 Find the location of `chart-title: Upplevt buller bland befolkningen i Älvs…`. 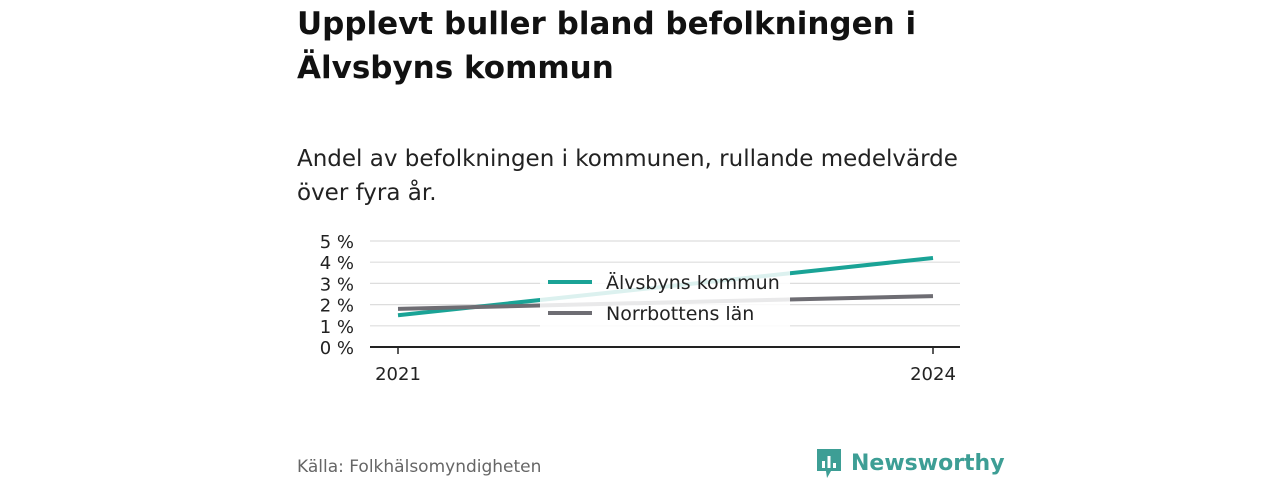

chart-title: Upplevt buller bland befolkningen i Älvs… is located at coordinates (607, 46).